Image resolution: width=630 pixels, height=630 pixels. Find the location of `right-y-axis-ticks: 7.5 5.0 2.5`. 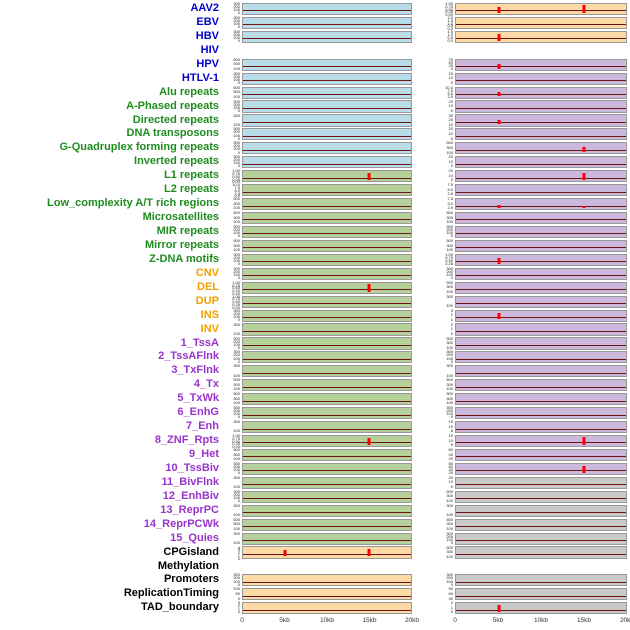

right-y-axis-ticks: 7.5 5.0 2.5 is located at coordinates (445, 204).